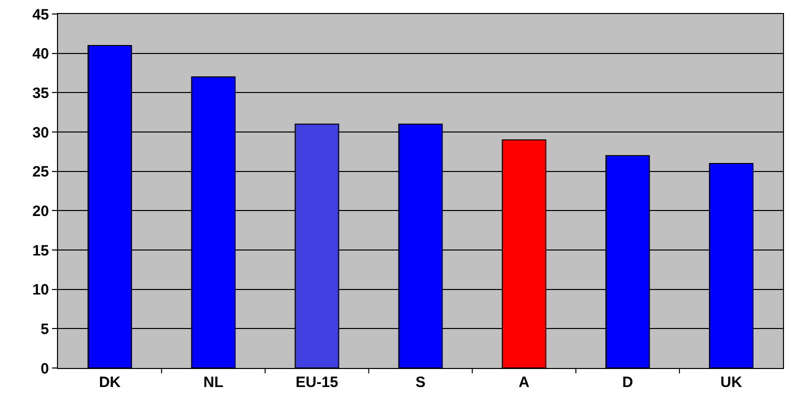 The image size is (788, 411). What do you see at coordinates (317, 382) in the screenshot?
I see `x-tick-label: EU-15` at bounding box center [317, 382].